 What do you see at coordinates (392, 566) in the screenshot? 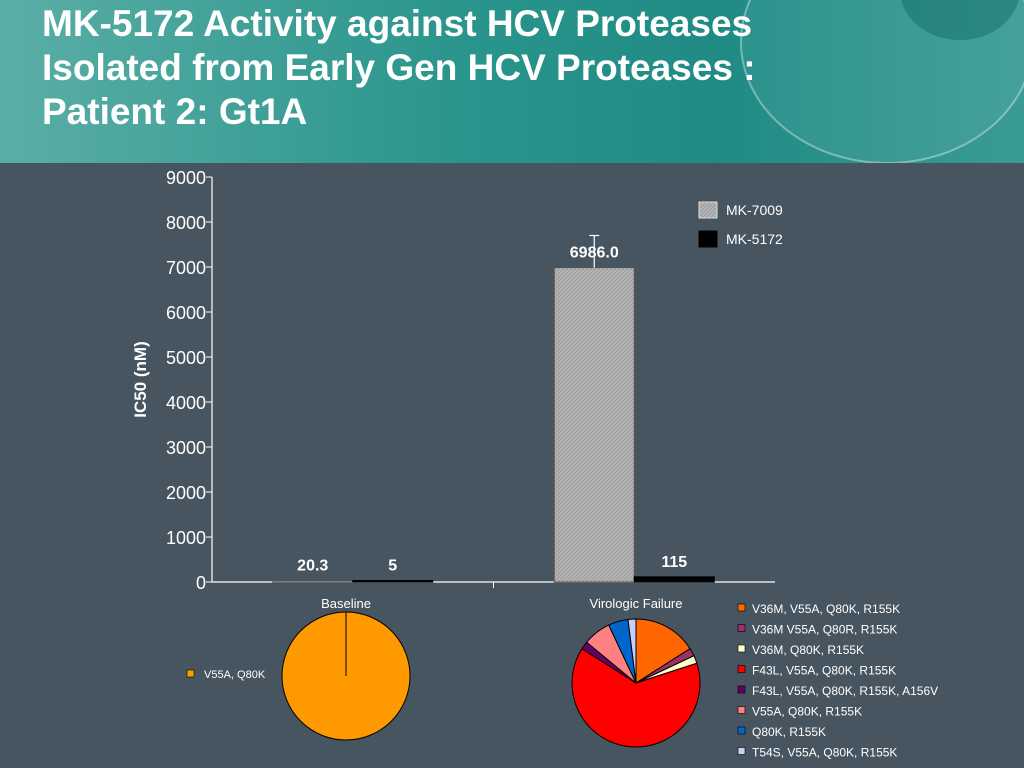
I see `data-label: 5` at bounding box center [392, 566].